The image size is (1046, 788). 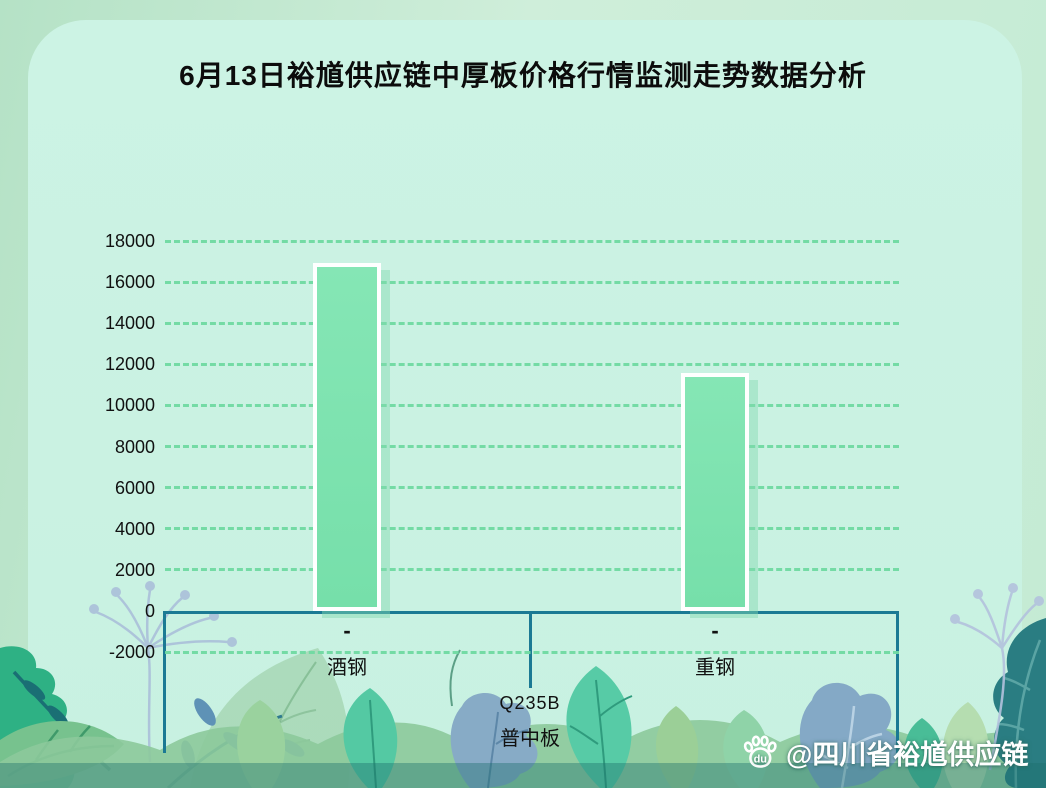 What do you see at coordinates (523, 75) in the screenshot?
I see `page-title: 6月13日裕馗供应链中厚板价格行情监测走势数据分析` at bounding box center [523, 75].